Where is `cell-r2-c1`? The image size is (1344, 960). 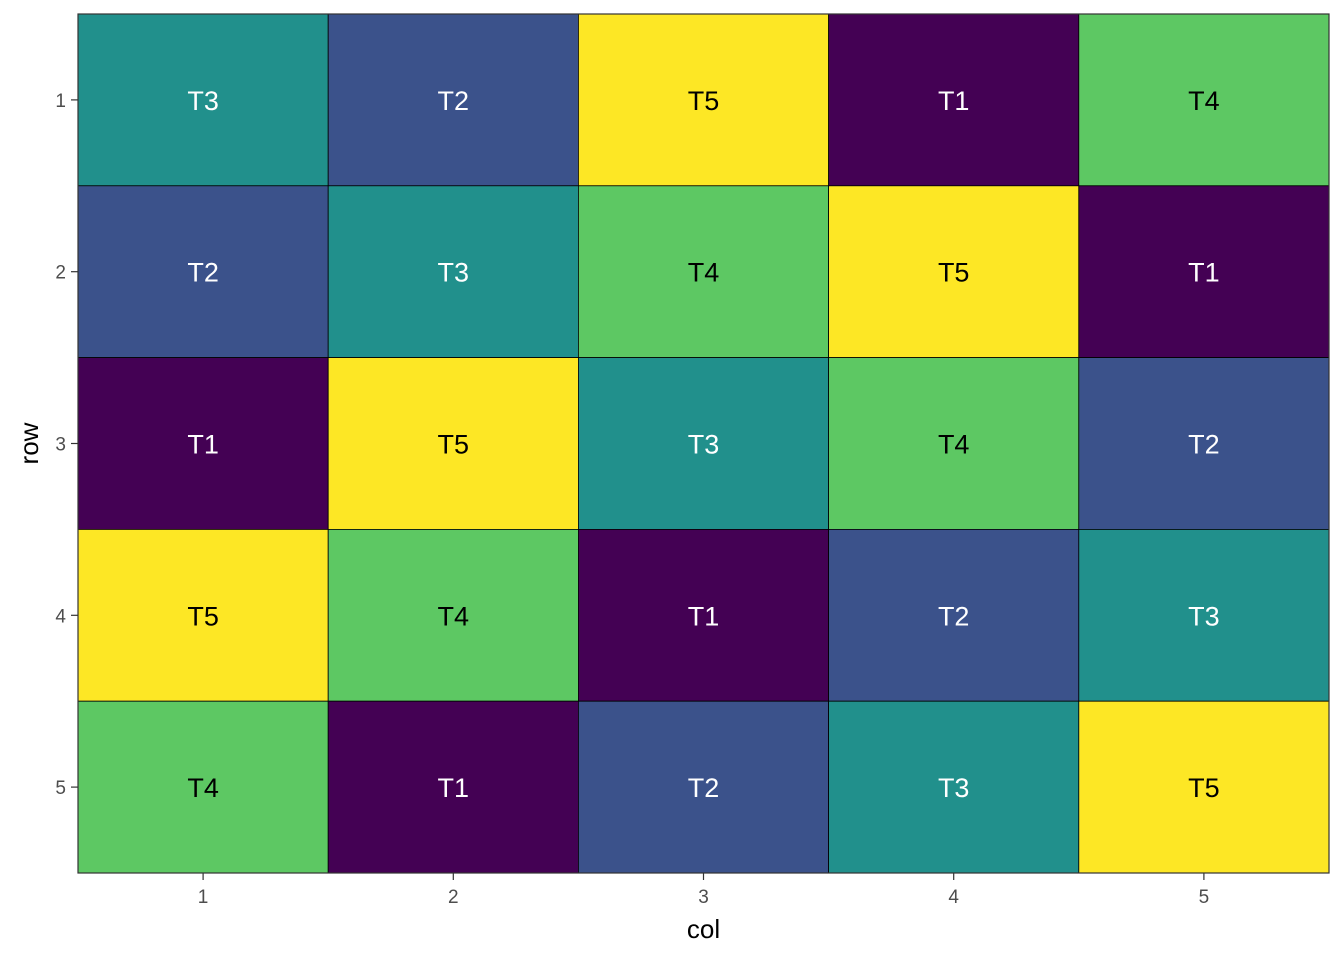
cell-r2-c1 is located at coordinates (203, 272).